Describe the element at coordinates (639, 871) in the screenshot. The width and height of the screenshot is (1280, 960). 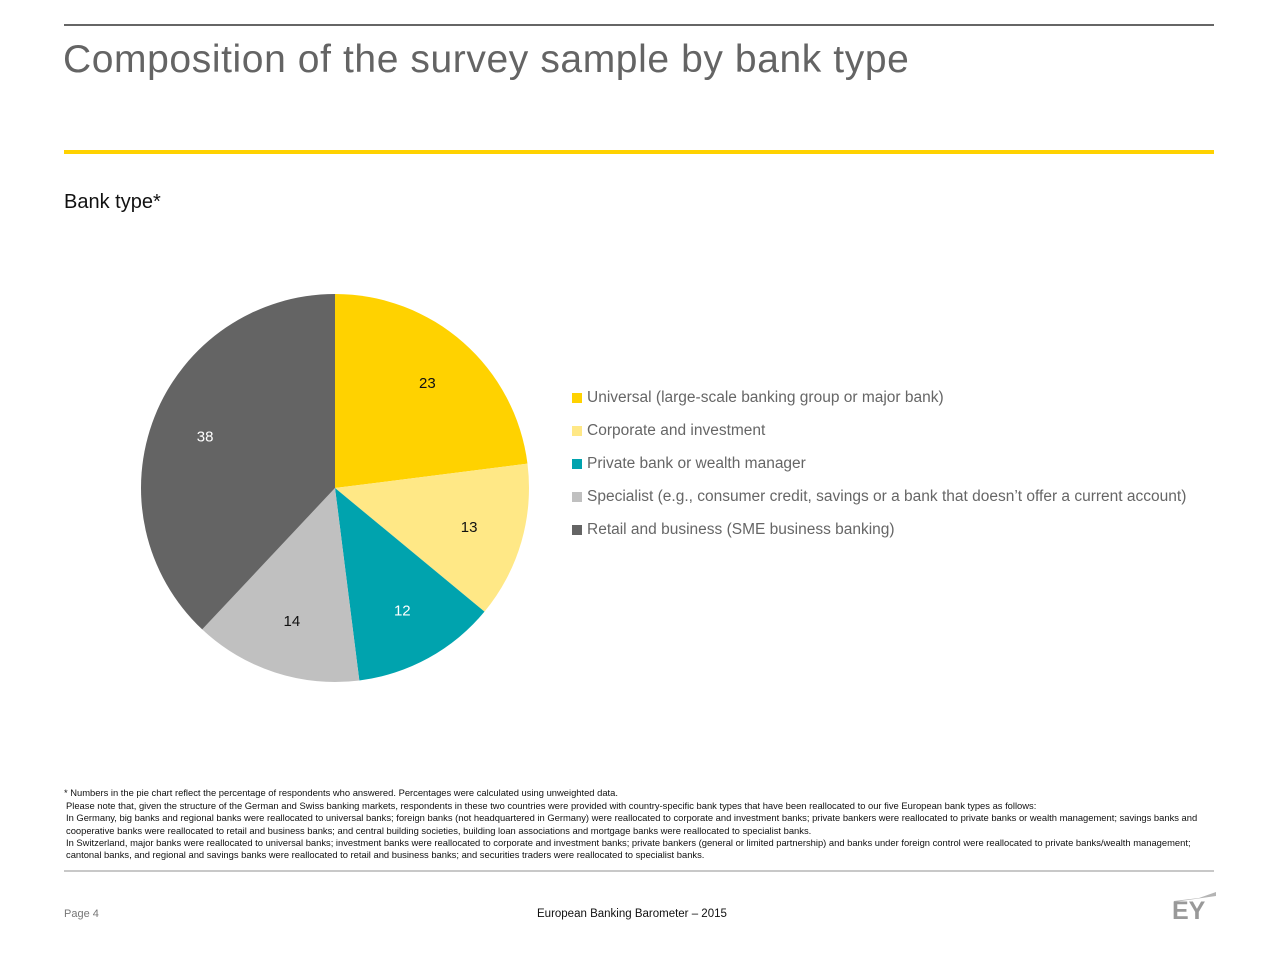
I see `bottom-divider` at that location.